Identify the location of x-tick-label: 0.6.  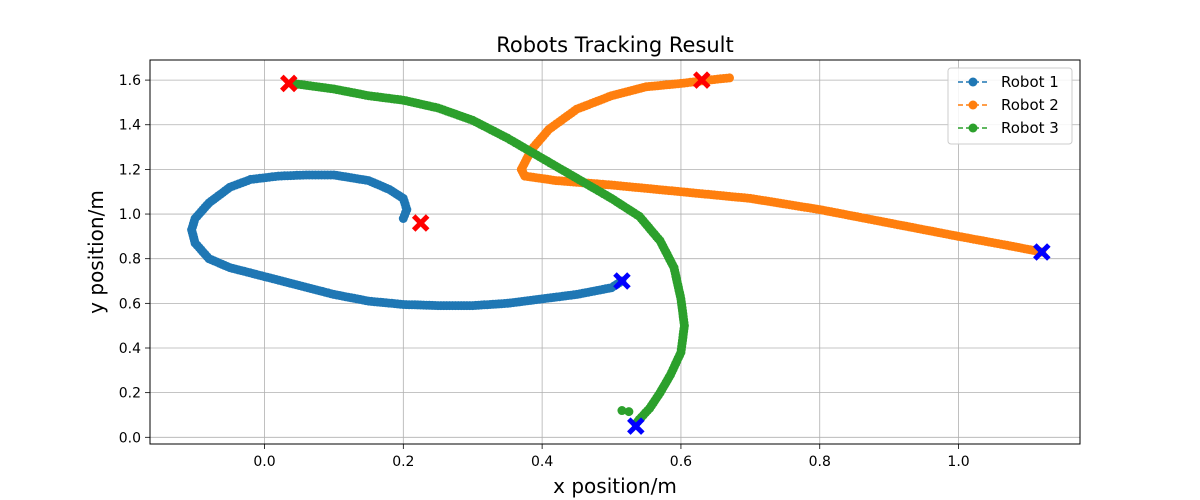
(681, 462).